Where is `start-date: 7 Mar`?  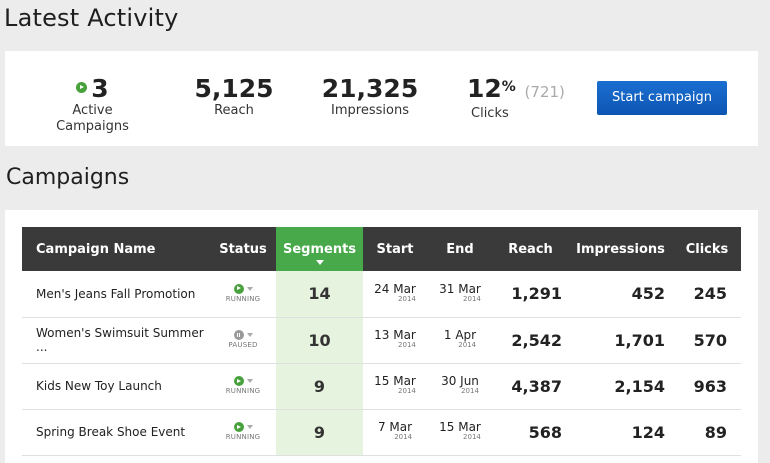 start-date: 7 Mar is located at coordinates (395, 427).